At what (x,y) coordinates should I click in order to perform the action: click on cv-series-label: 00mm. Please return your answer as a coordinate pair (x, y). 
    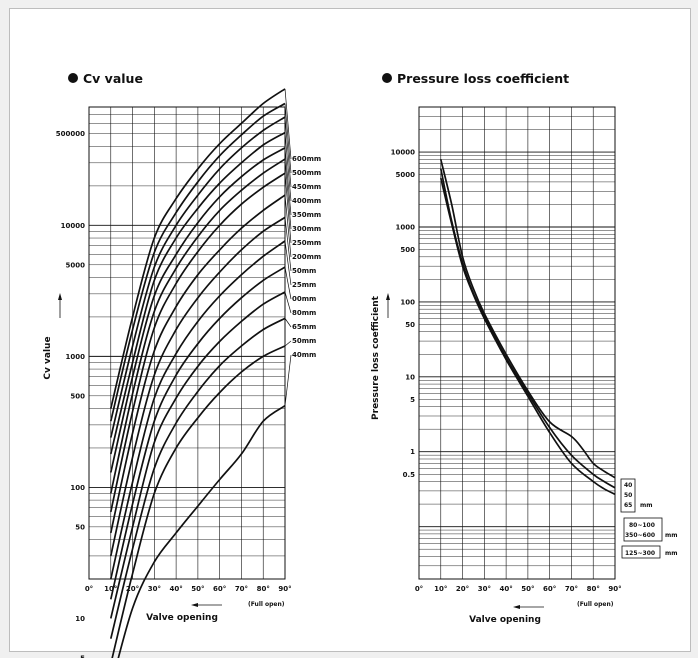
    Looking at the image, I should click on (304, 299).